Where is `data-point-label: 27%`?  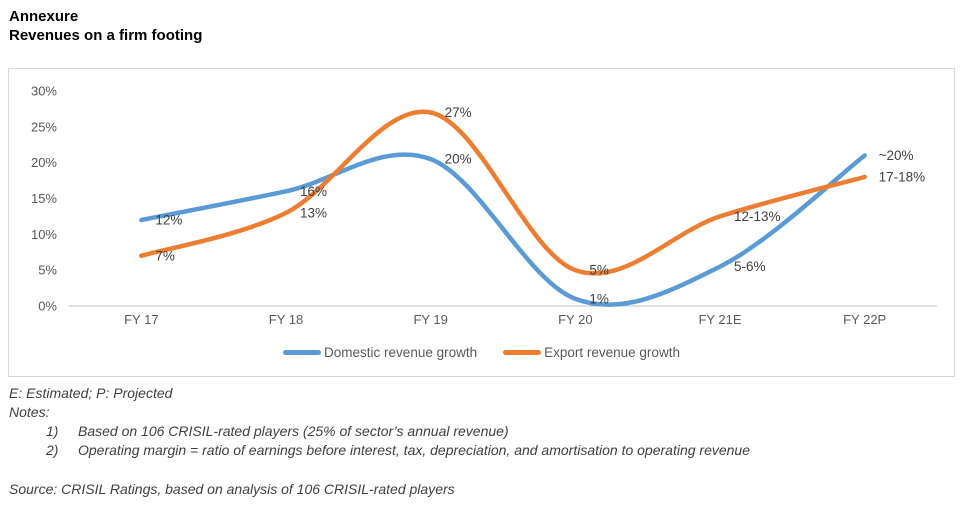 data-point-label: 27% is located at coordinates (458, 112).